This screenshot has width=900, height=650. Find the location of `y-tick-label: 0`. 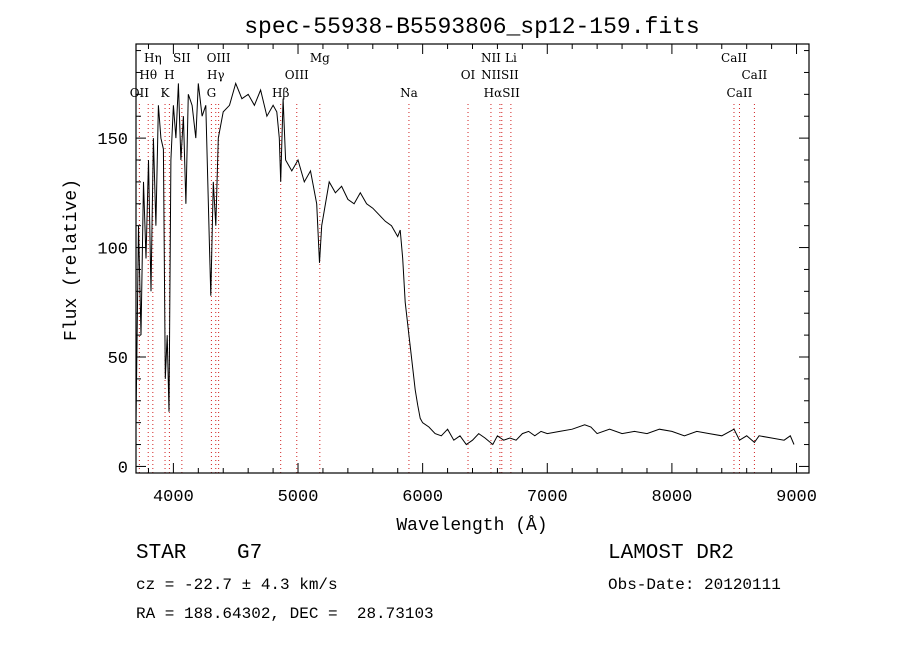

y-tick-label: 0 is located at coordinates (123, 468).